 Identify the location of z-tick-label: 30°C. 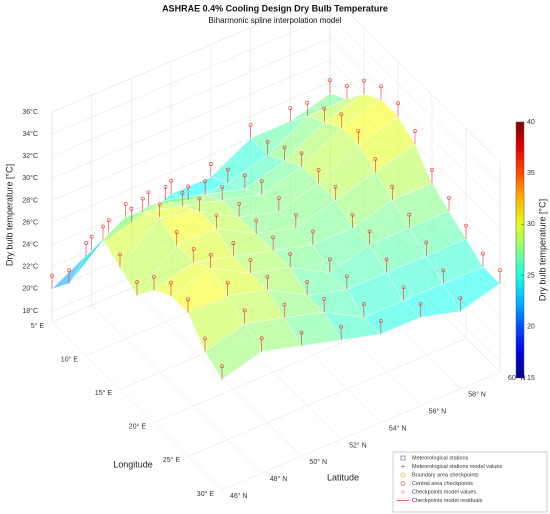
(30, 178).